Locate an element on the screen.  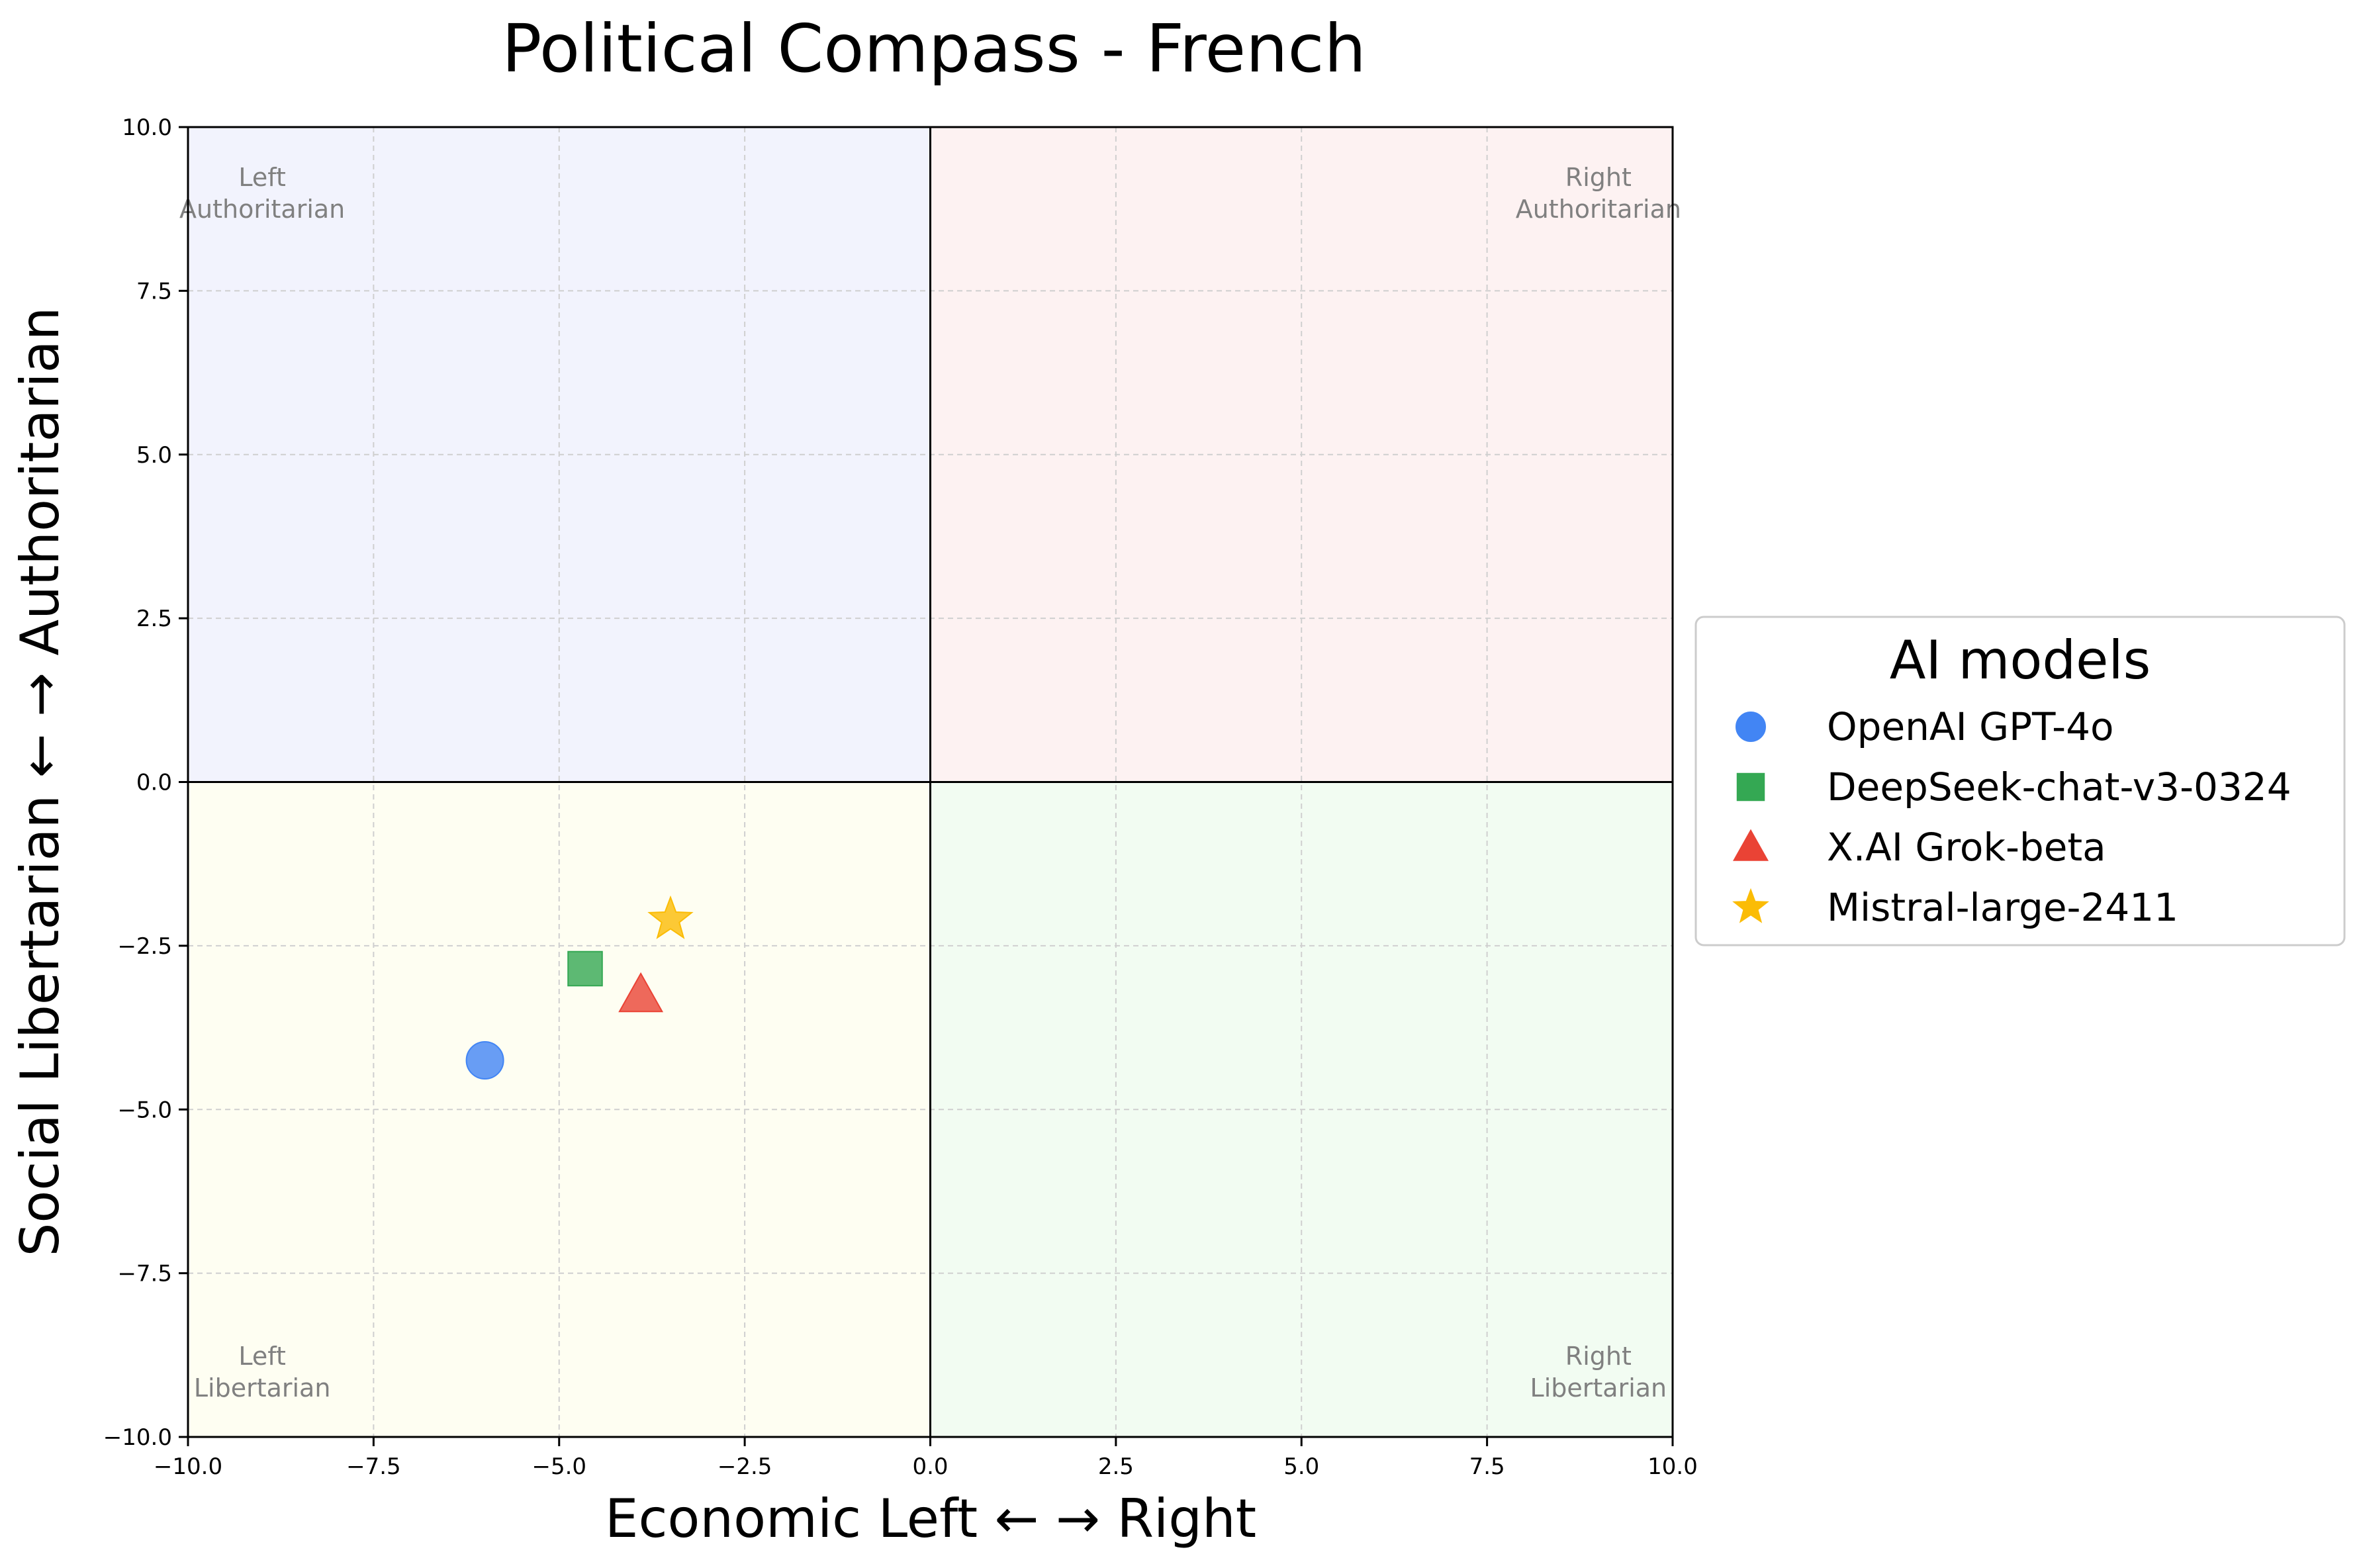
x-tick-label: −7.5 is located at coordinates (373, 1466).